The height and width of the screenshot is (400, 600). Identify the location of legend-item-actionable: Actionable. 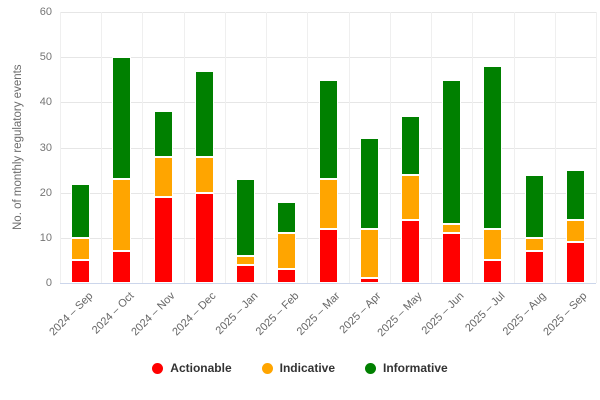
(192, 368).